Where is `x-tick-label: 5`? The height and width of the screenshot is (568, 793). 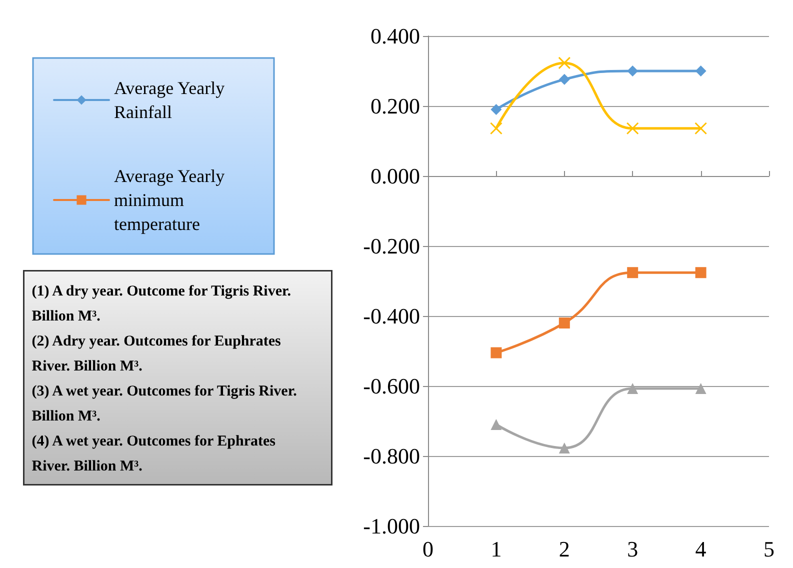 x-tick-label: 5 is located at coordinates (769, 549).